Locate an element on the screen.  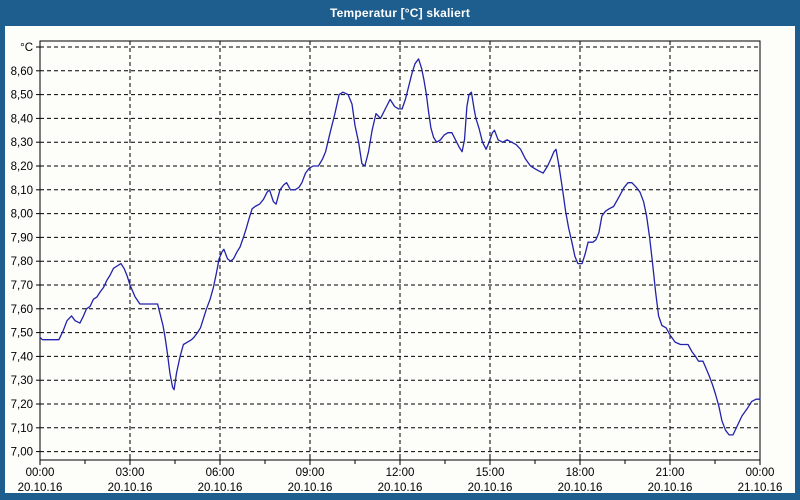
y-tick-label: 7,60 is located at coordinates (22, 310).